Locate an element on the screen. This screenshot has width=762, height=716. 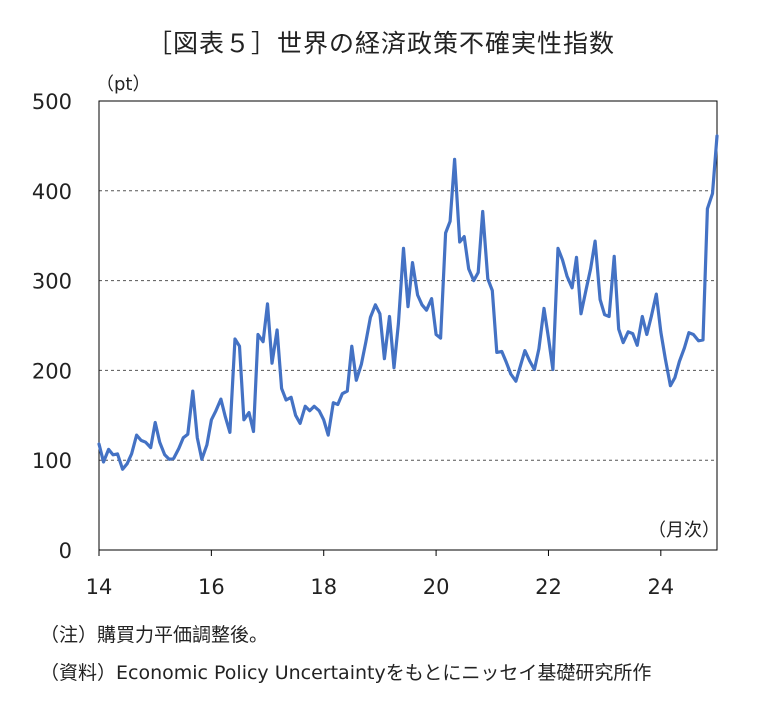
y-tick-label: 500 is located at coordinates (52, 102).